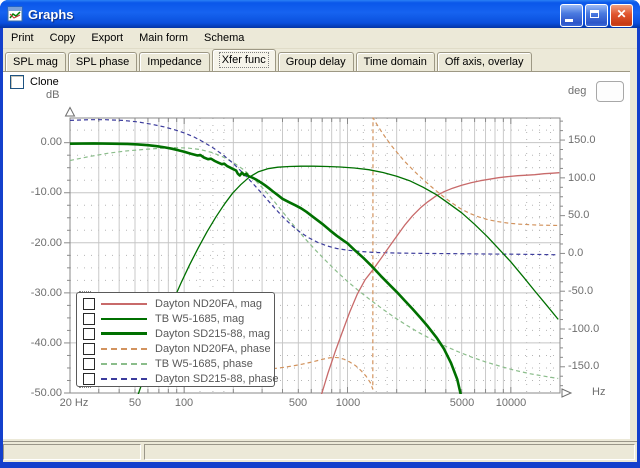 This screenshot has height=468, width=640. What do you see at coordinates (571, 15) in the screenshot?
I see `minimize-button` at bounding box center [571, 15].